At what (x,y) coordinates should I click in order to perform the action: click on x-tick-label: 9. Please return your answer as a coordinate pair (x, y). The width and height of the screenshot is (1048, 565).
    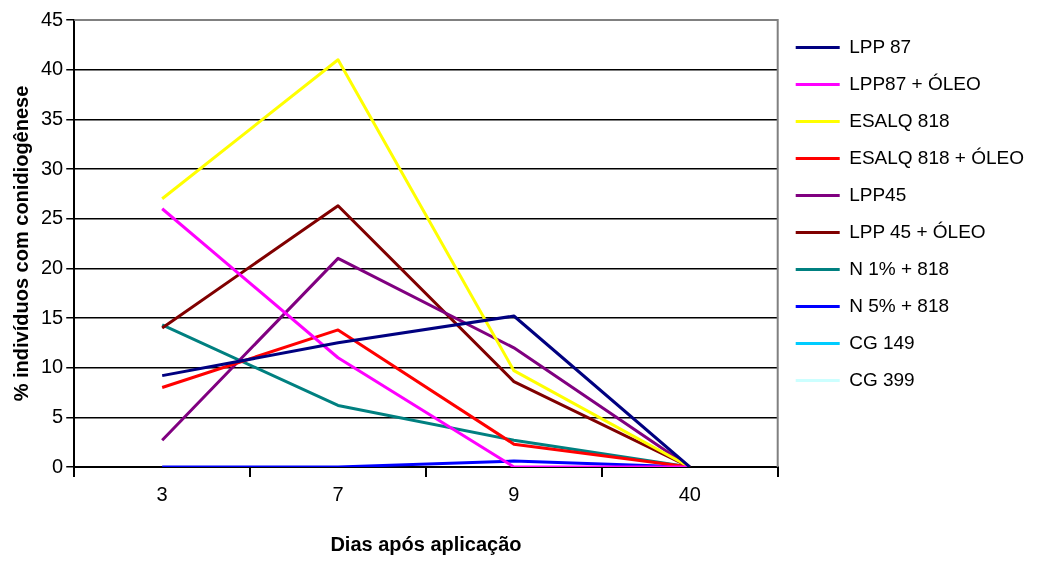
    Looking at the image, I should click on (514, 493).